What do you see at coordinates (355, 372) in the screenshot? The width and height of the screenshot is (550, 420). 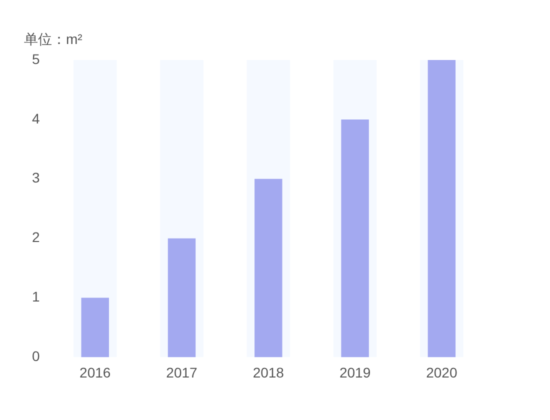 I see `x-tick-label: 2019` at bounding box center [355, 372].